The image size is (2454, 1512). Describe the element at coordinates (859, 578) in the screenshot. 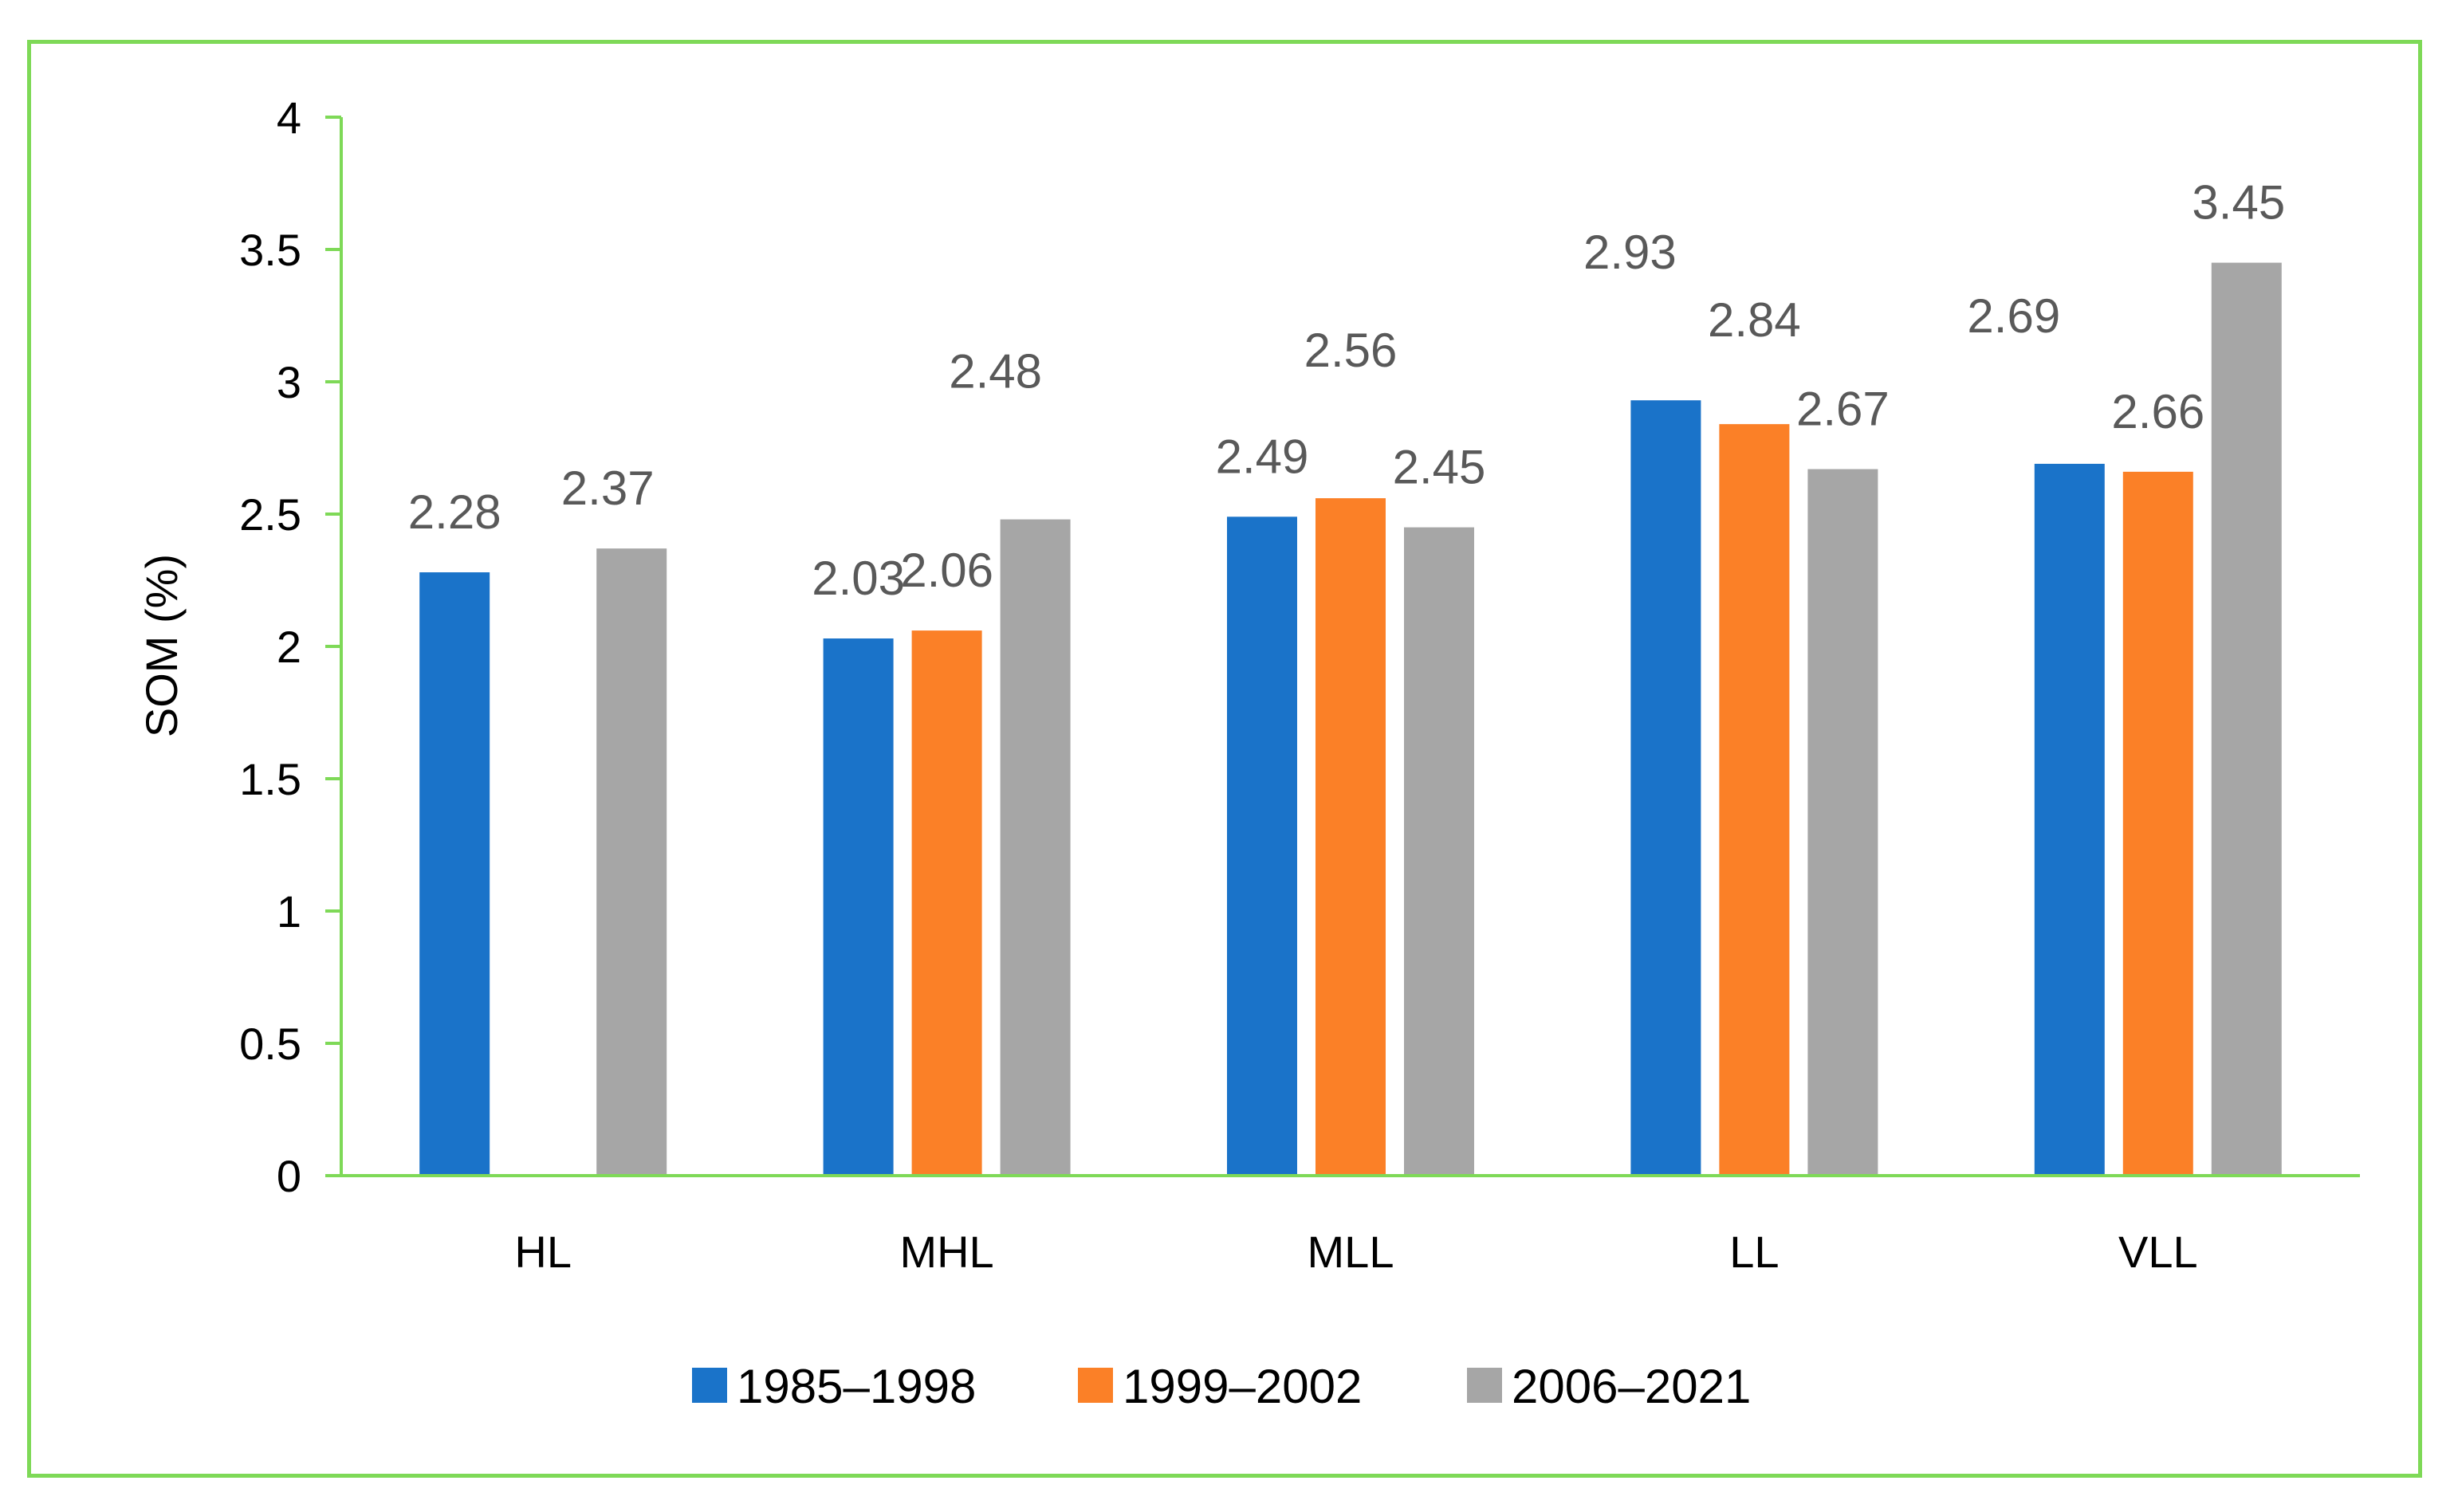

I see `data-label: 2.03` at that location.